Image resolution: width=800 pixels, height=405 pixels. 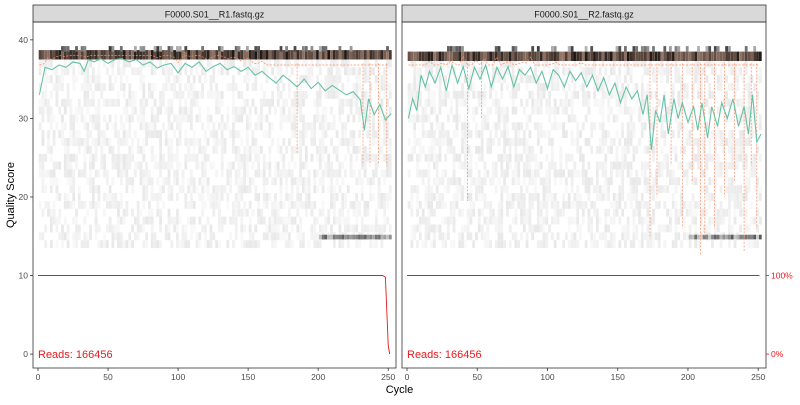 I want to click on panel-1-title: F0000.S01__R1.fastq.gz, so click(x=215, y=15).